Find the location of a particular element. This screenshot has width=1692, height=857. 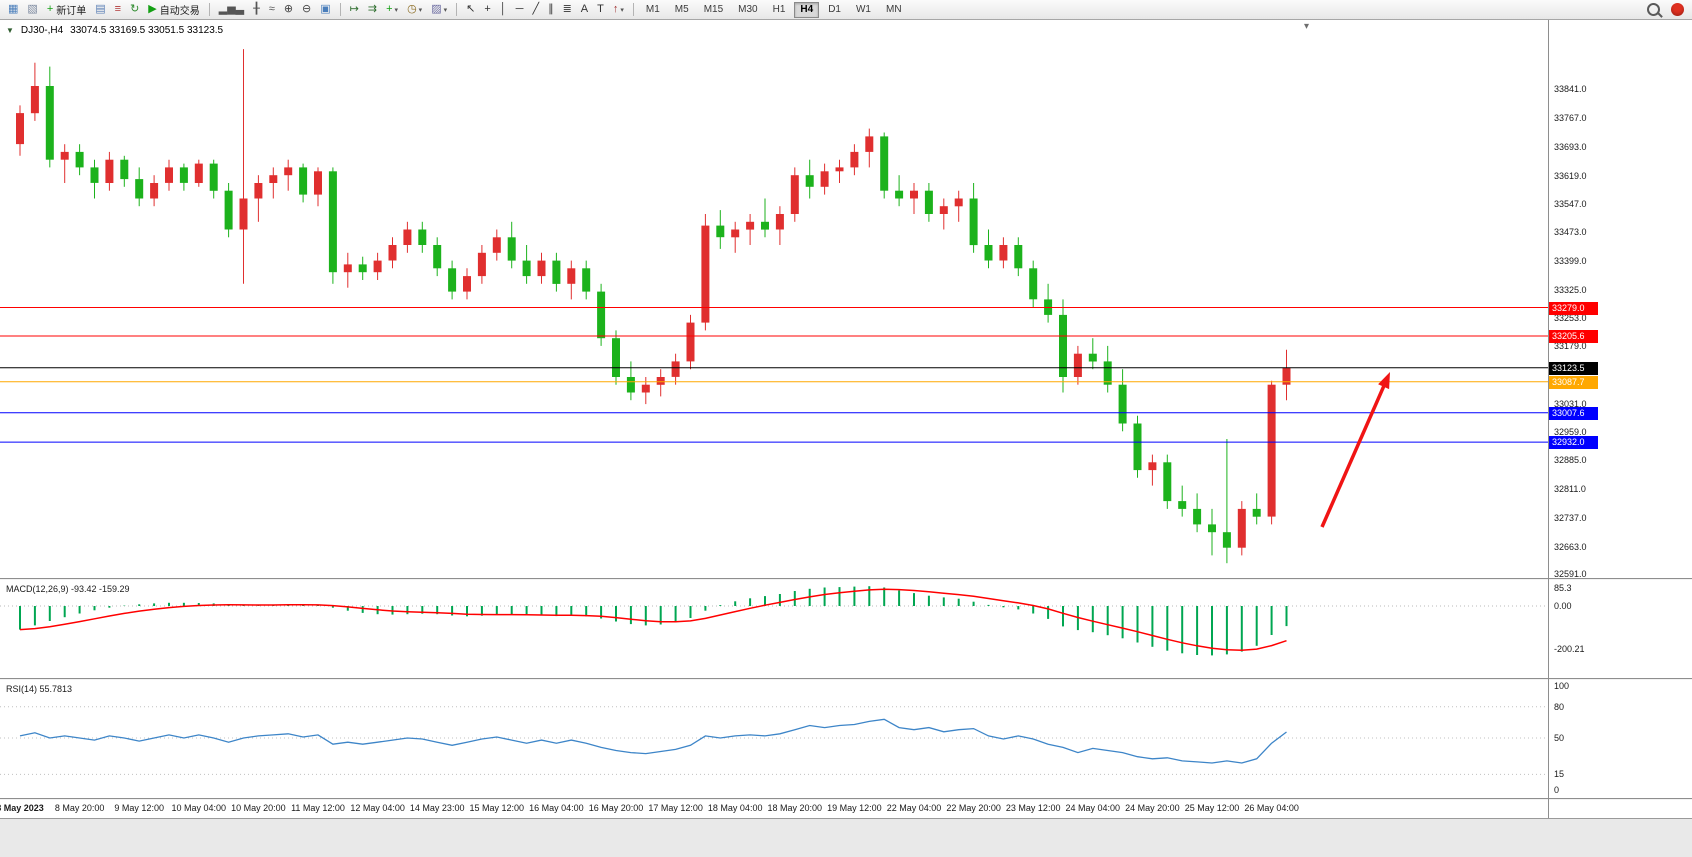

auto-scroll-icon-glyph: ↦ is located at coordinates (354, 9).